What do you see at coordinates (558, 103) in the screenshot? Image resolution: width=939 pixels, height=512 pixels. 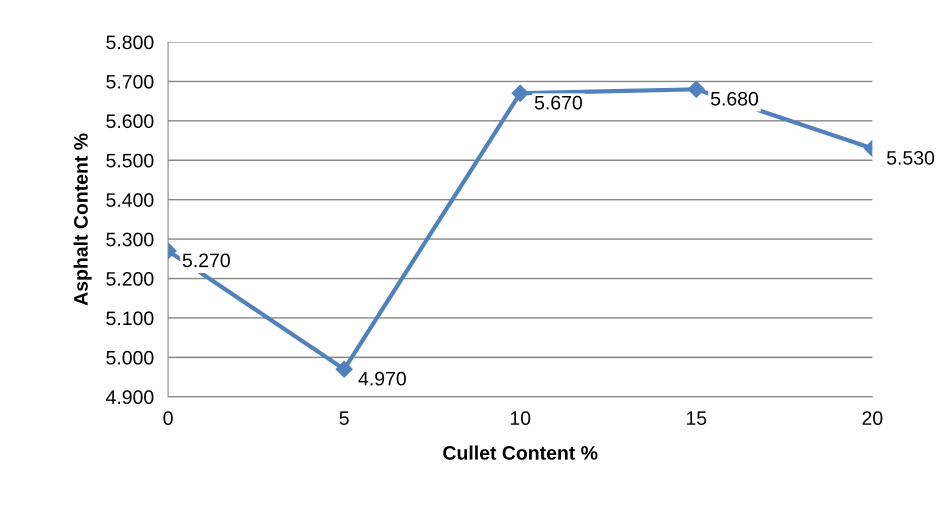 I see `data-label: 5.670` at bounding box center [558, 103].